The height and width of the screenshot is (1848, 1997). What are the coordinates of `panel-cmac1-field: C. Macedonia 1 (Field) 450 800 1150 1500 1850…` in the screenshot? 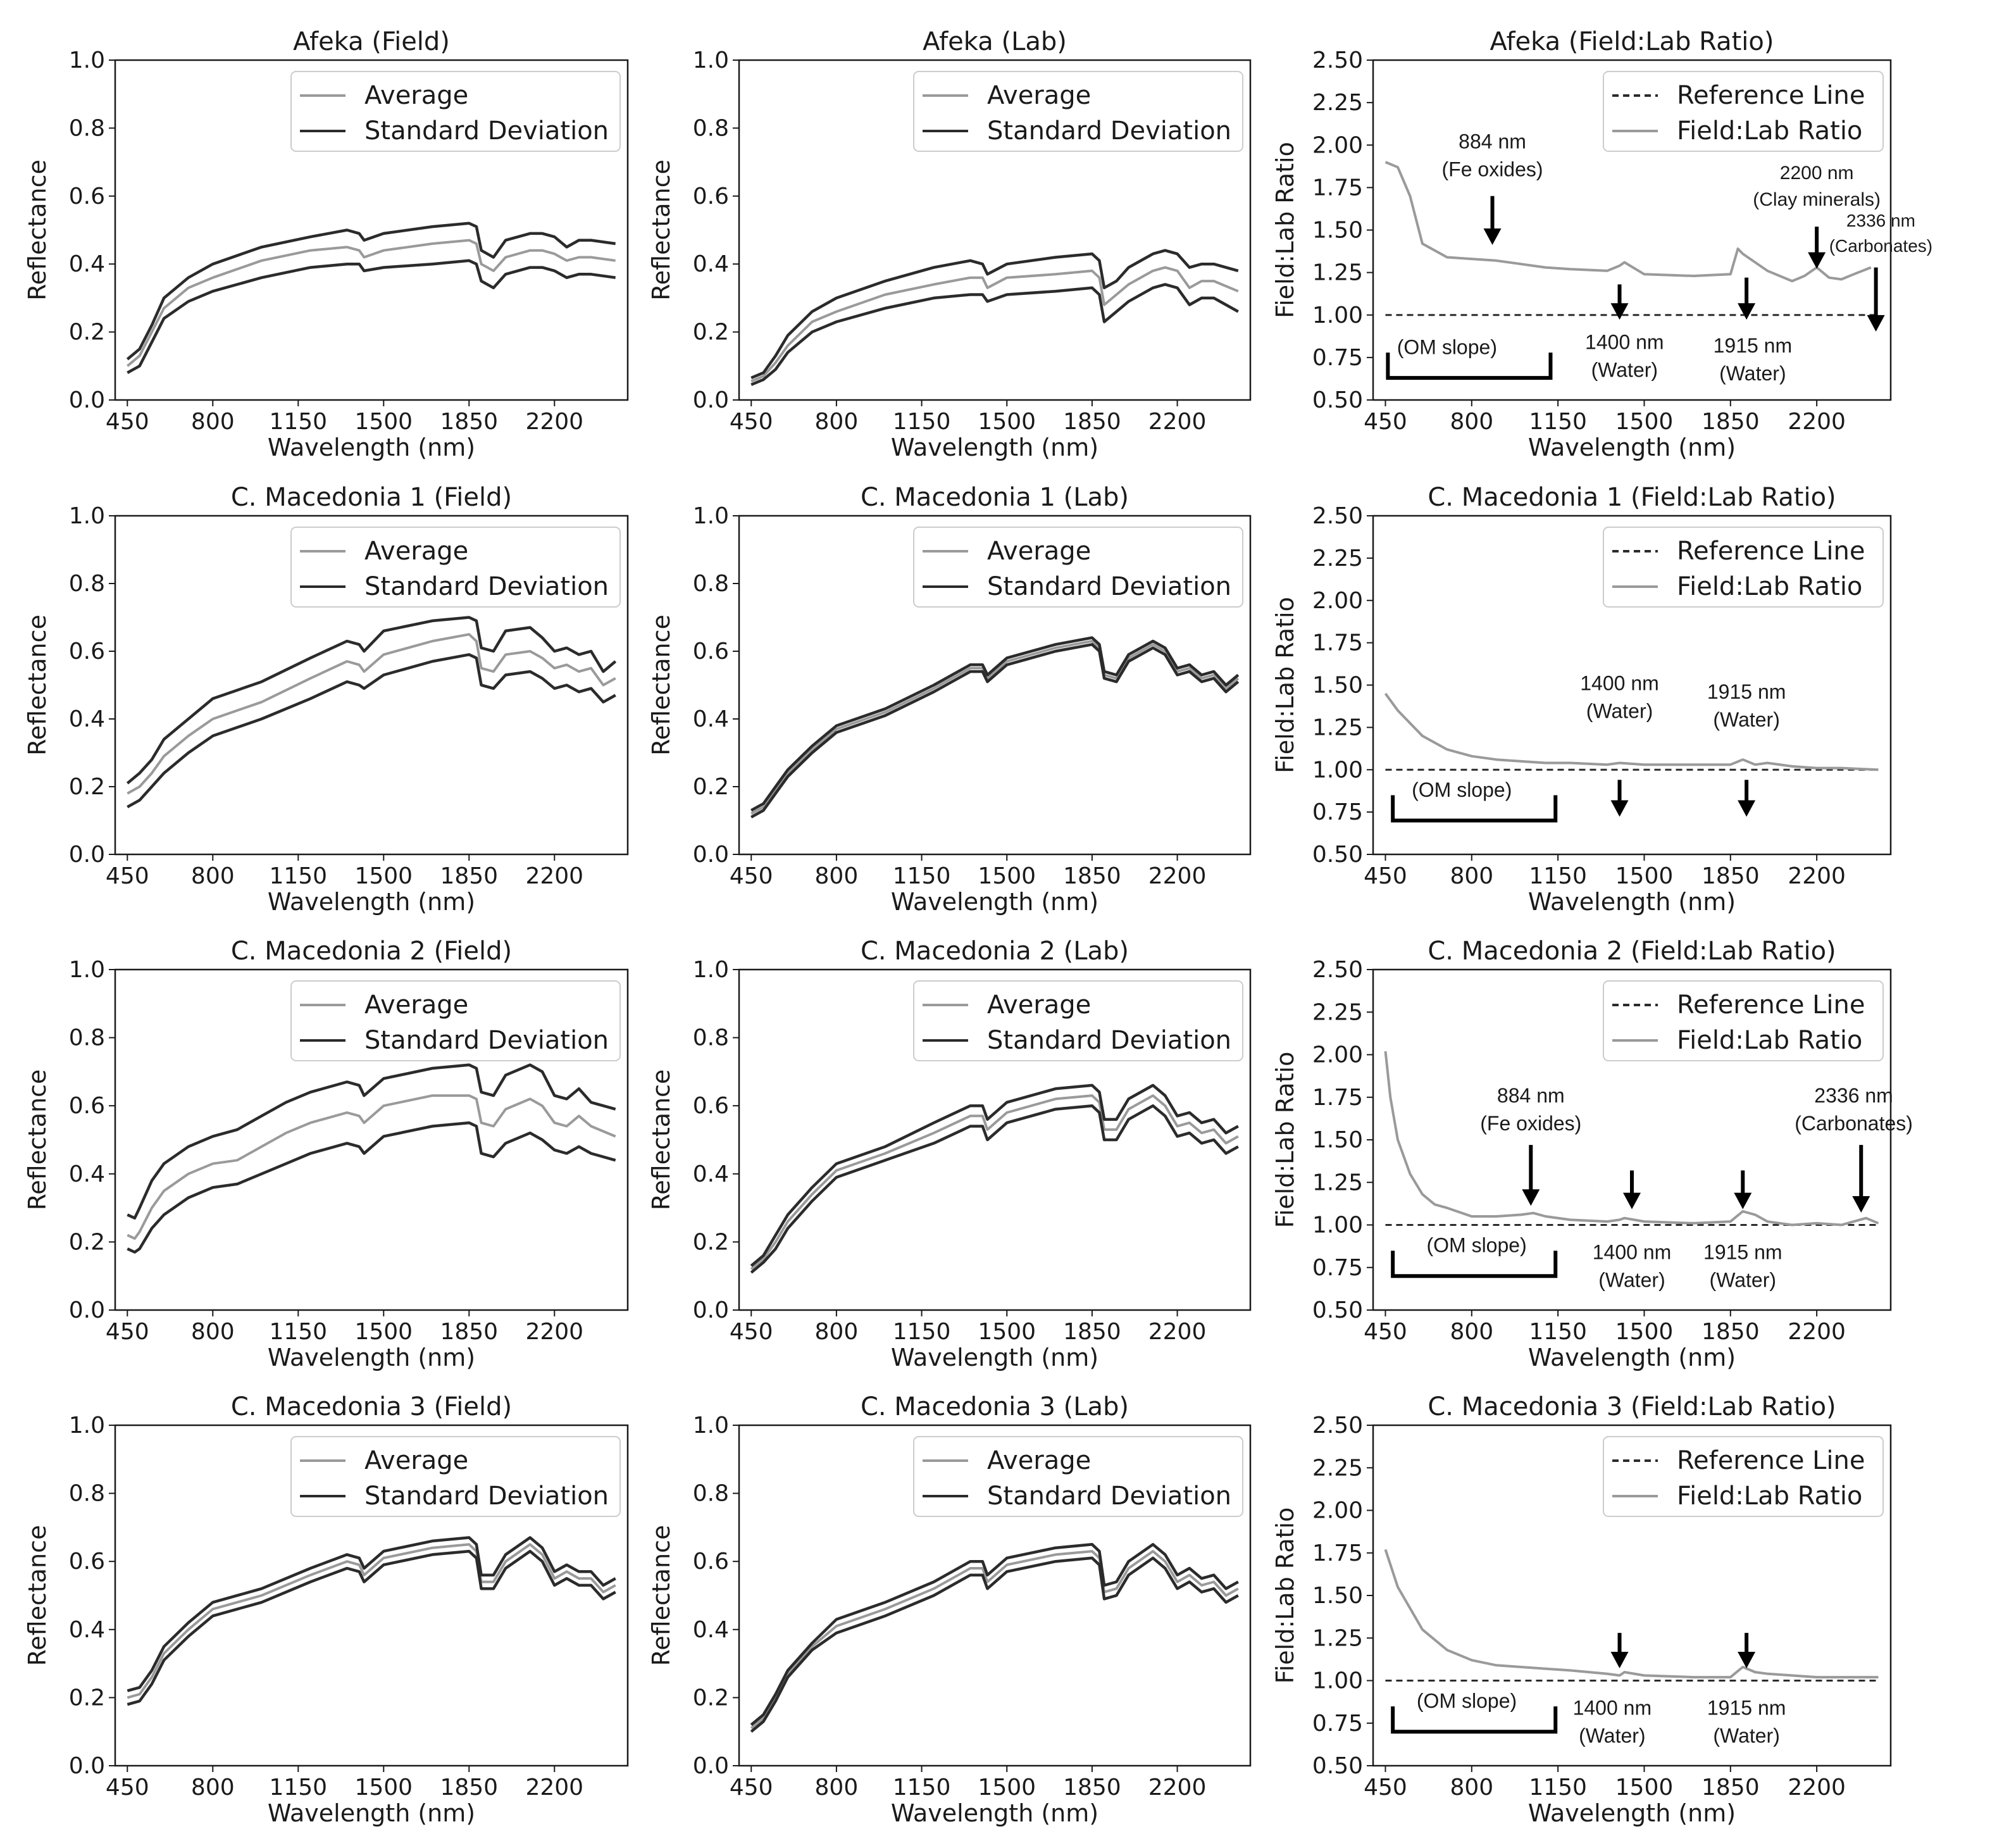 It's located at (326, 699).